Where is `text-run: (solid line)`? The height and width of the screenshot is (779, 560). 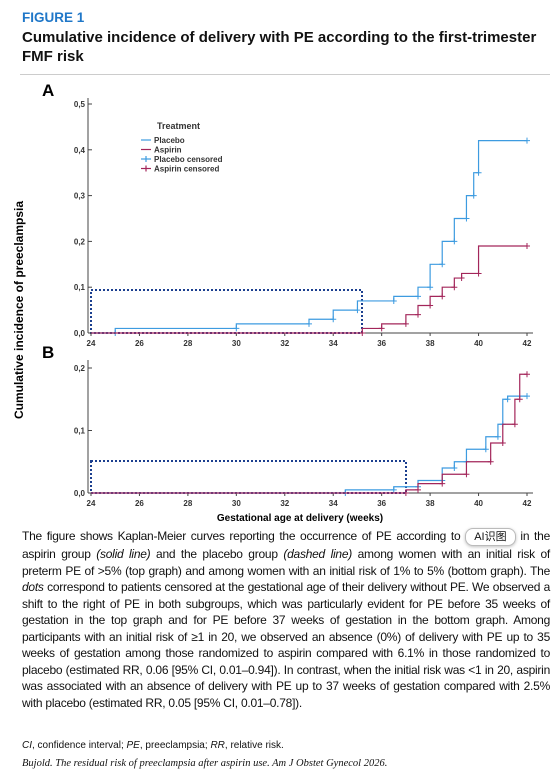 text-run: (solid line) is located at coordinates (123, 554).